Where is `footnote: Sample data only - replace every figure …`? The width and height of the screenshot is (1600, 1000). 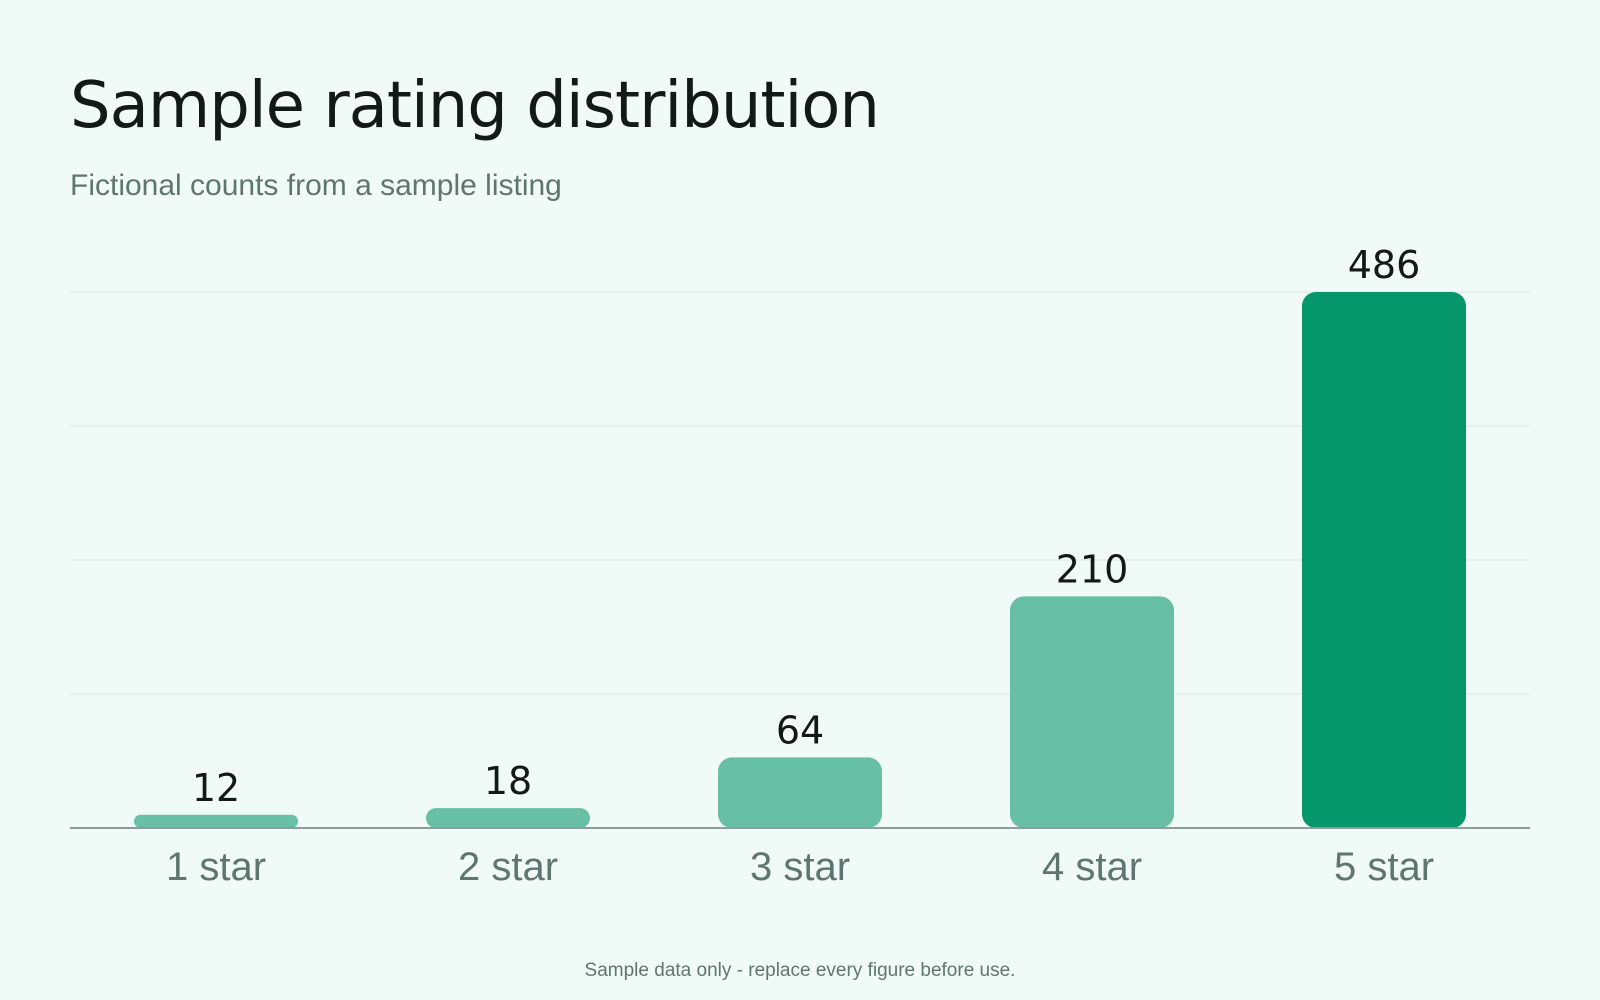 footnote: Sample data only - replace every figure … is located at coordinates (800, 970).